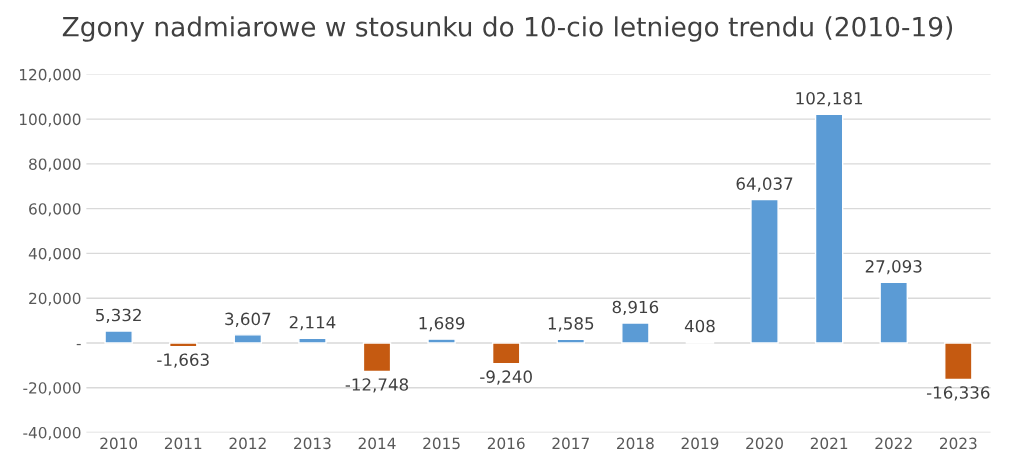 This screenshot has width=1016, height=465. What do you see at coordinates (55, 210) in the screenshot?
I see `y-tick-label: 60,000` at bounding box center [55, 210].